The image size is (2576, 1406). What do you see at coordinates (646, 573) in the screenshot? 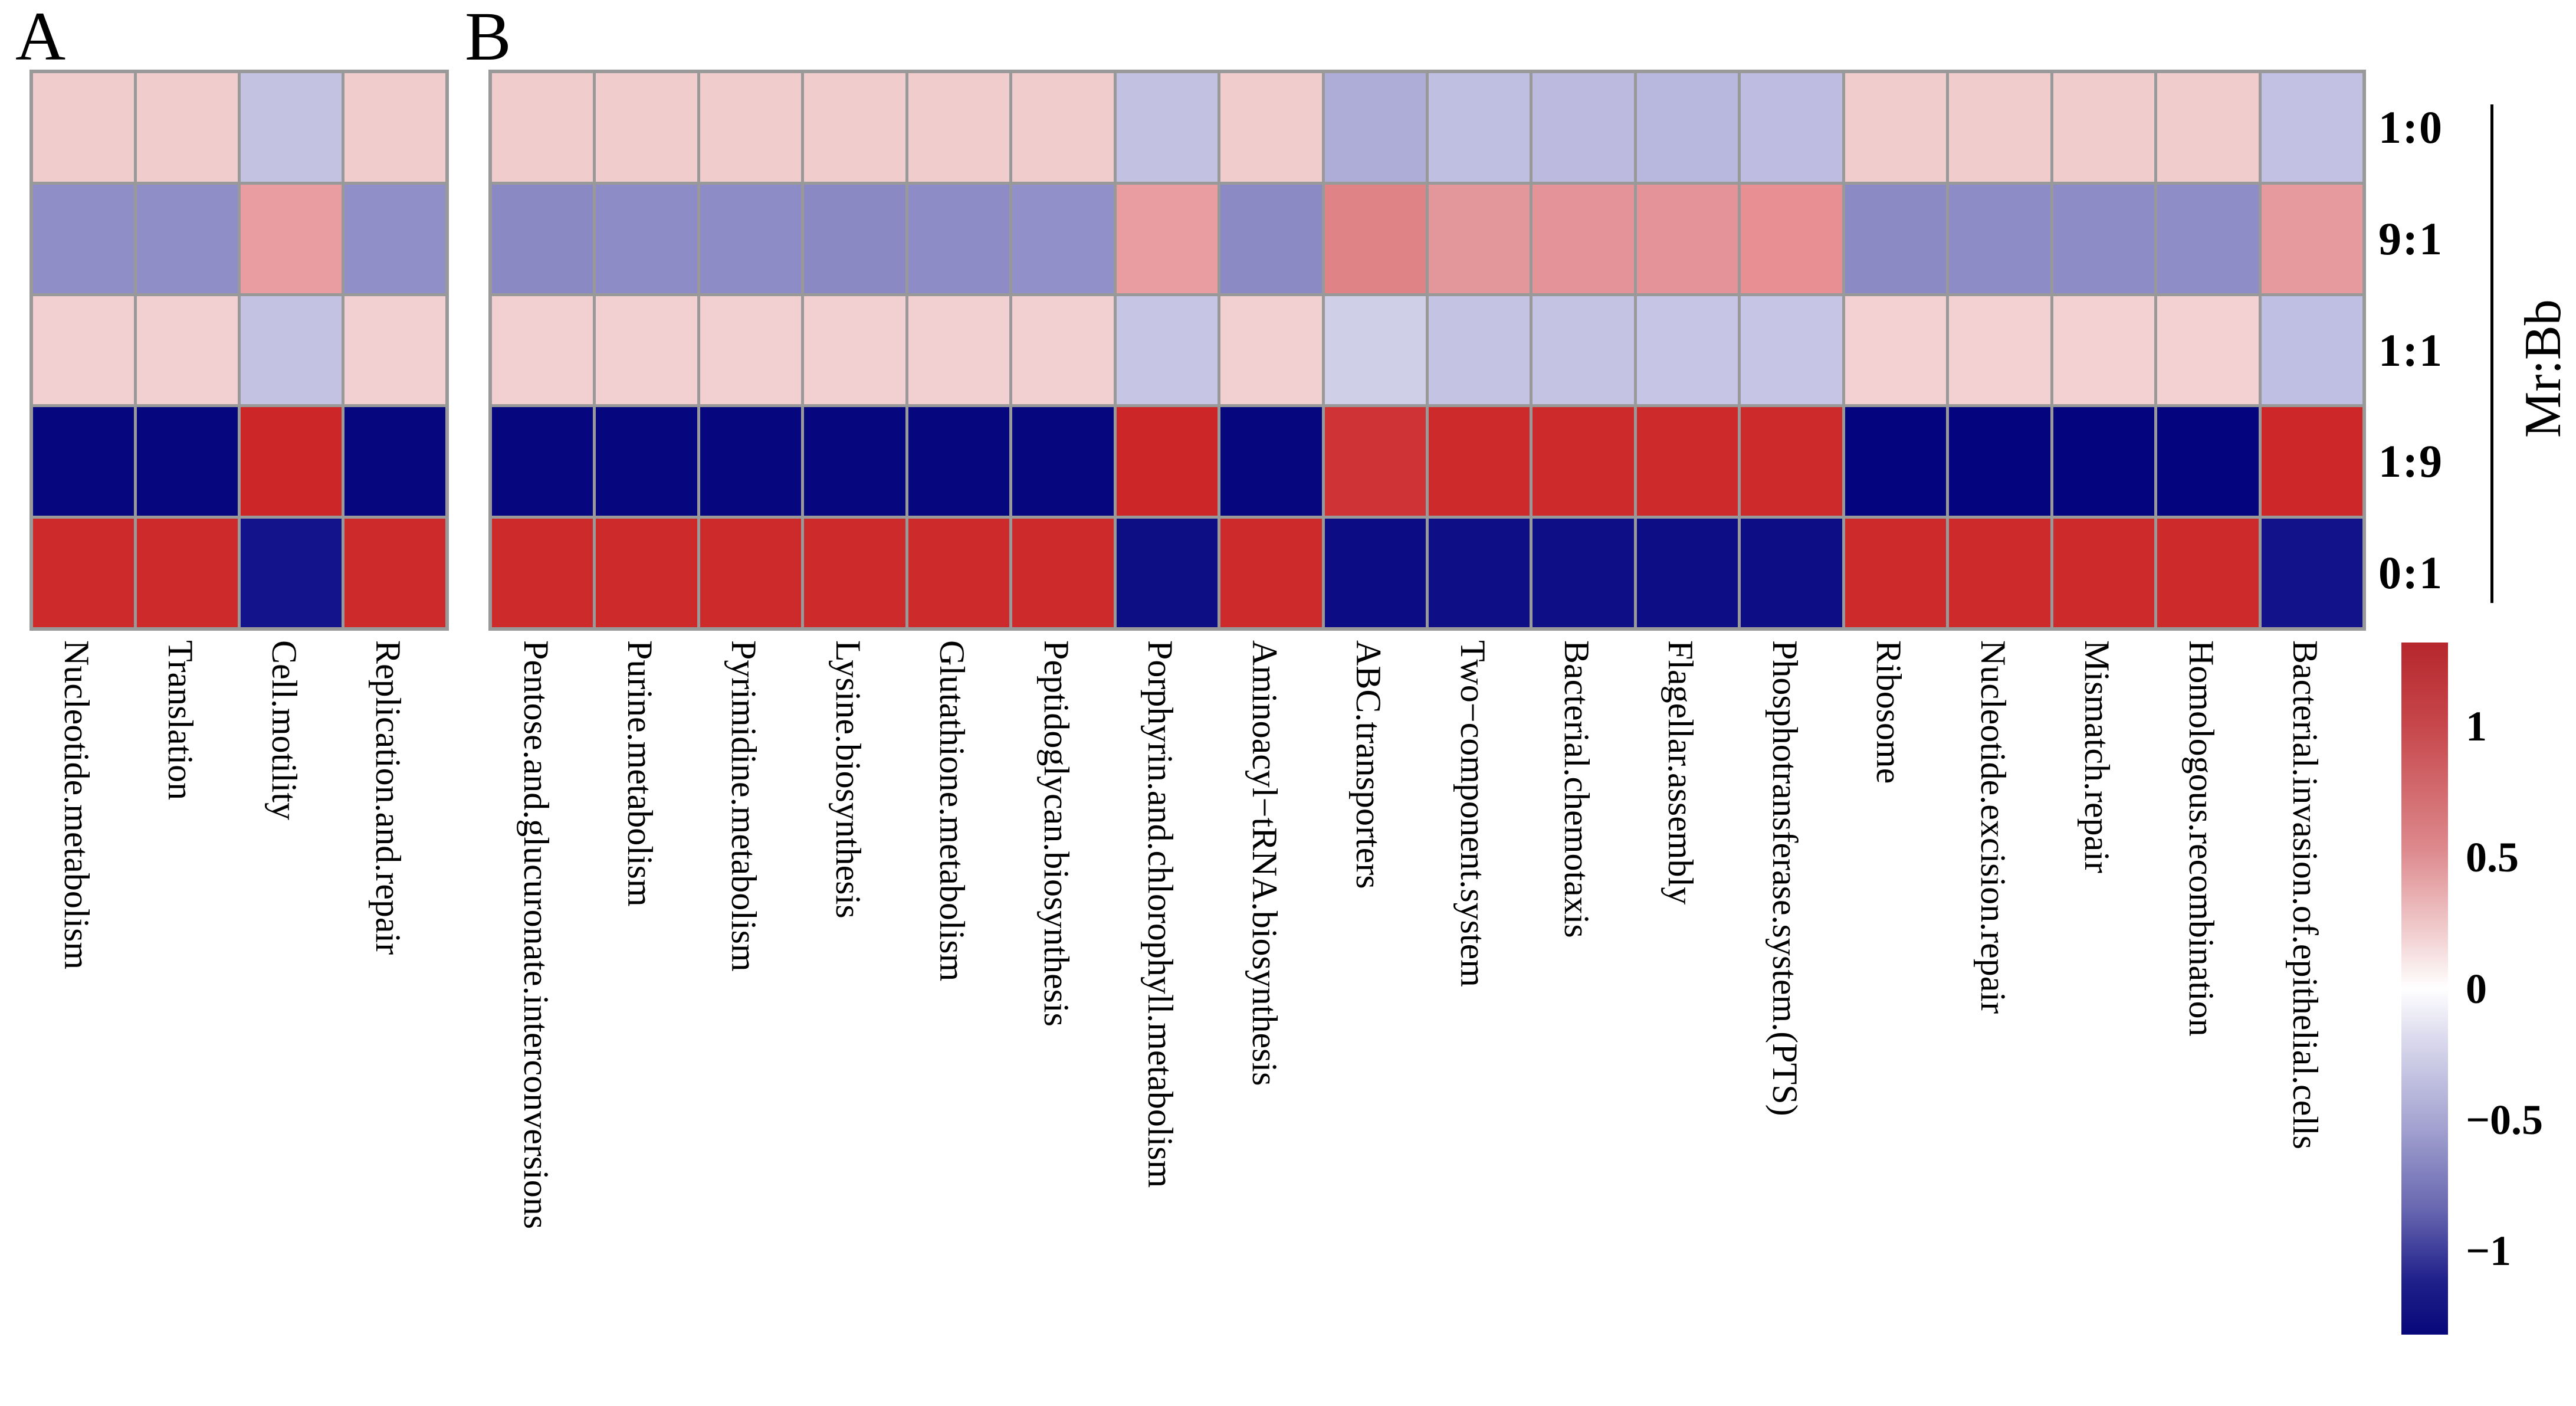
I see `heatmap-cell-B-r4-c1` at bounding box center [646, 573].